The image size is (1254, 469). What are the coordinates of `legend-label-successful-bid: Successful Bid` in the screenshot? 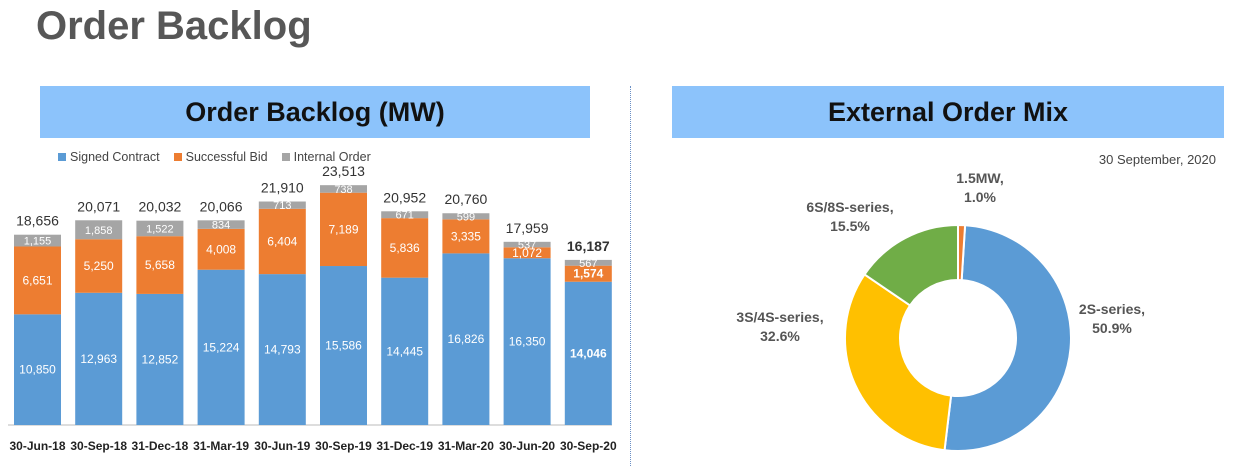 It's located at (226, 157).